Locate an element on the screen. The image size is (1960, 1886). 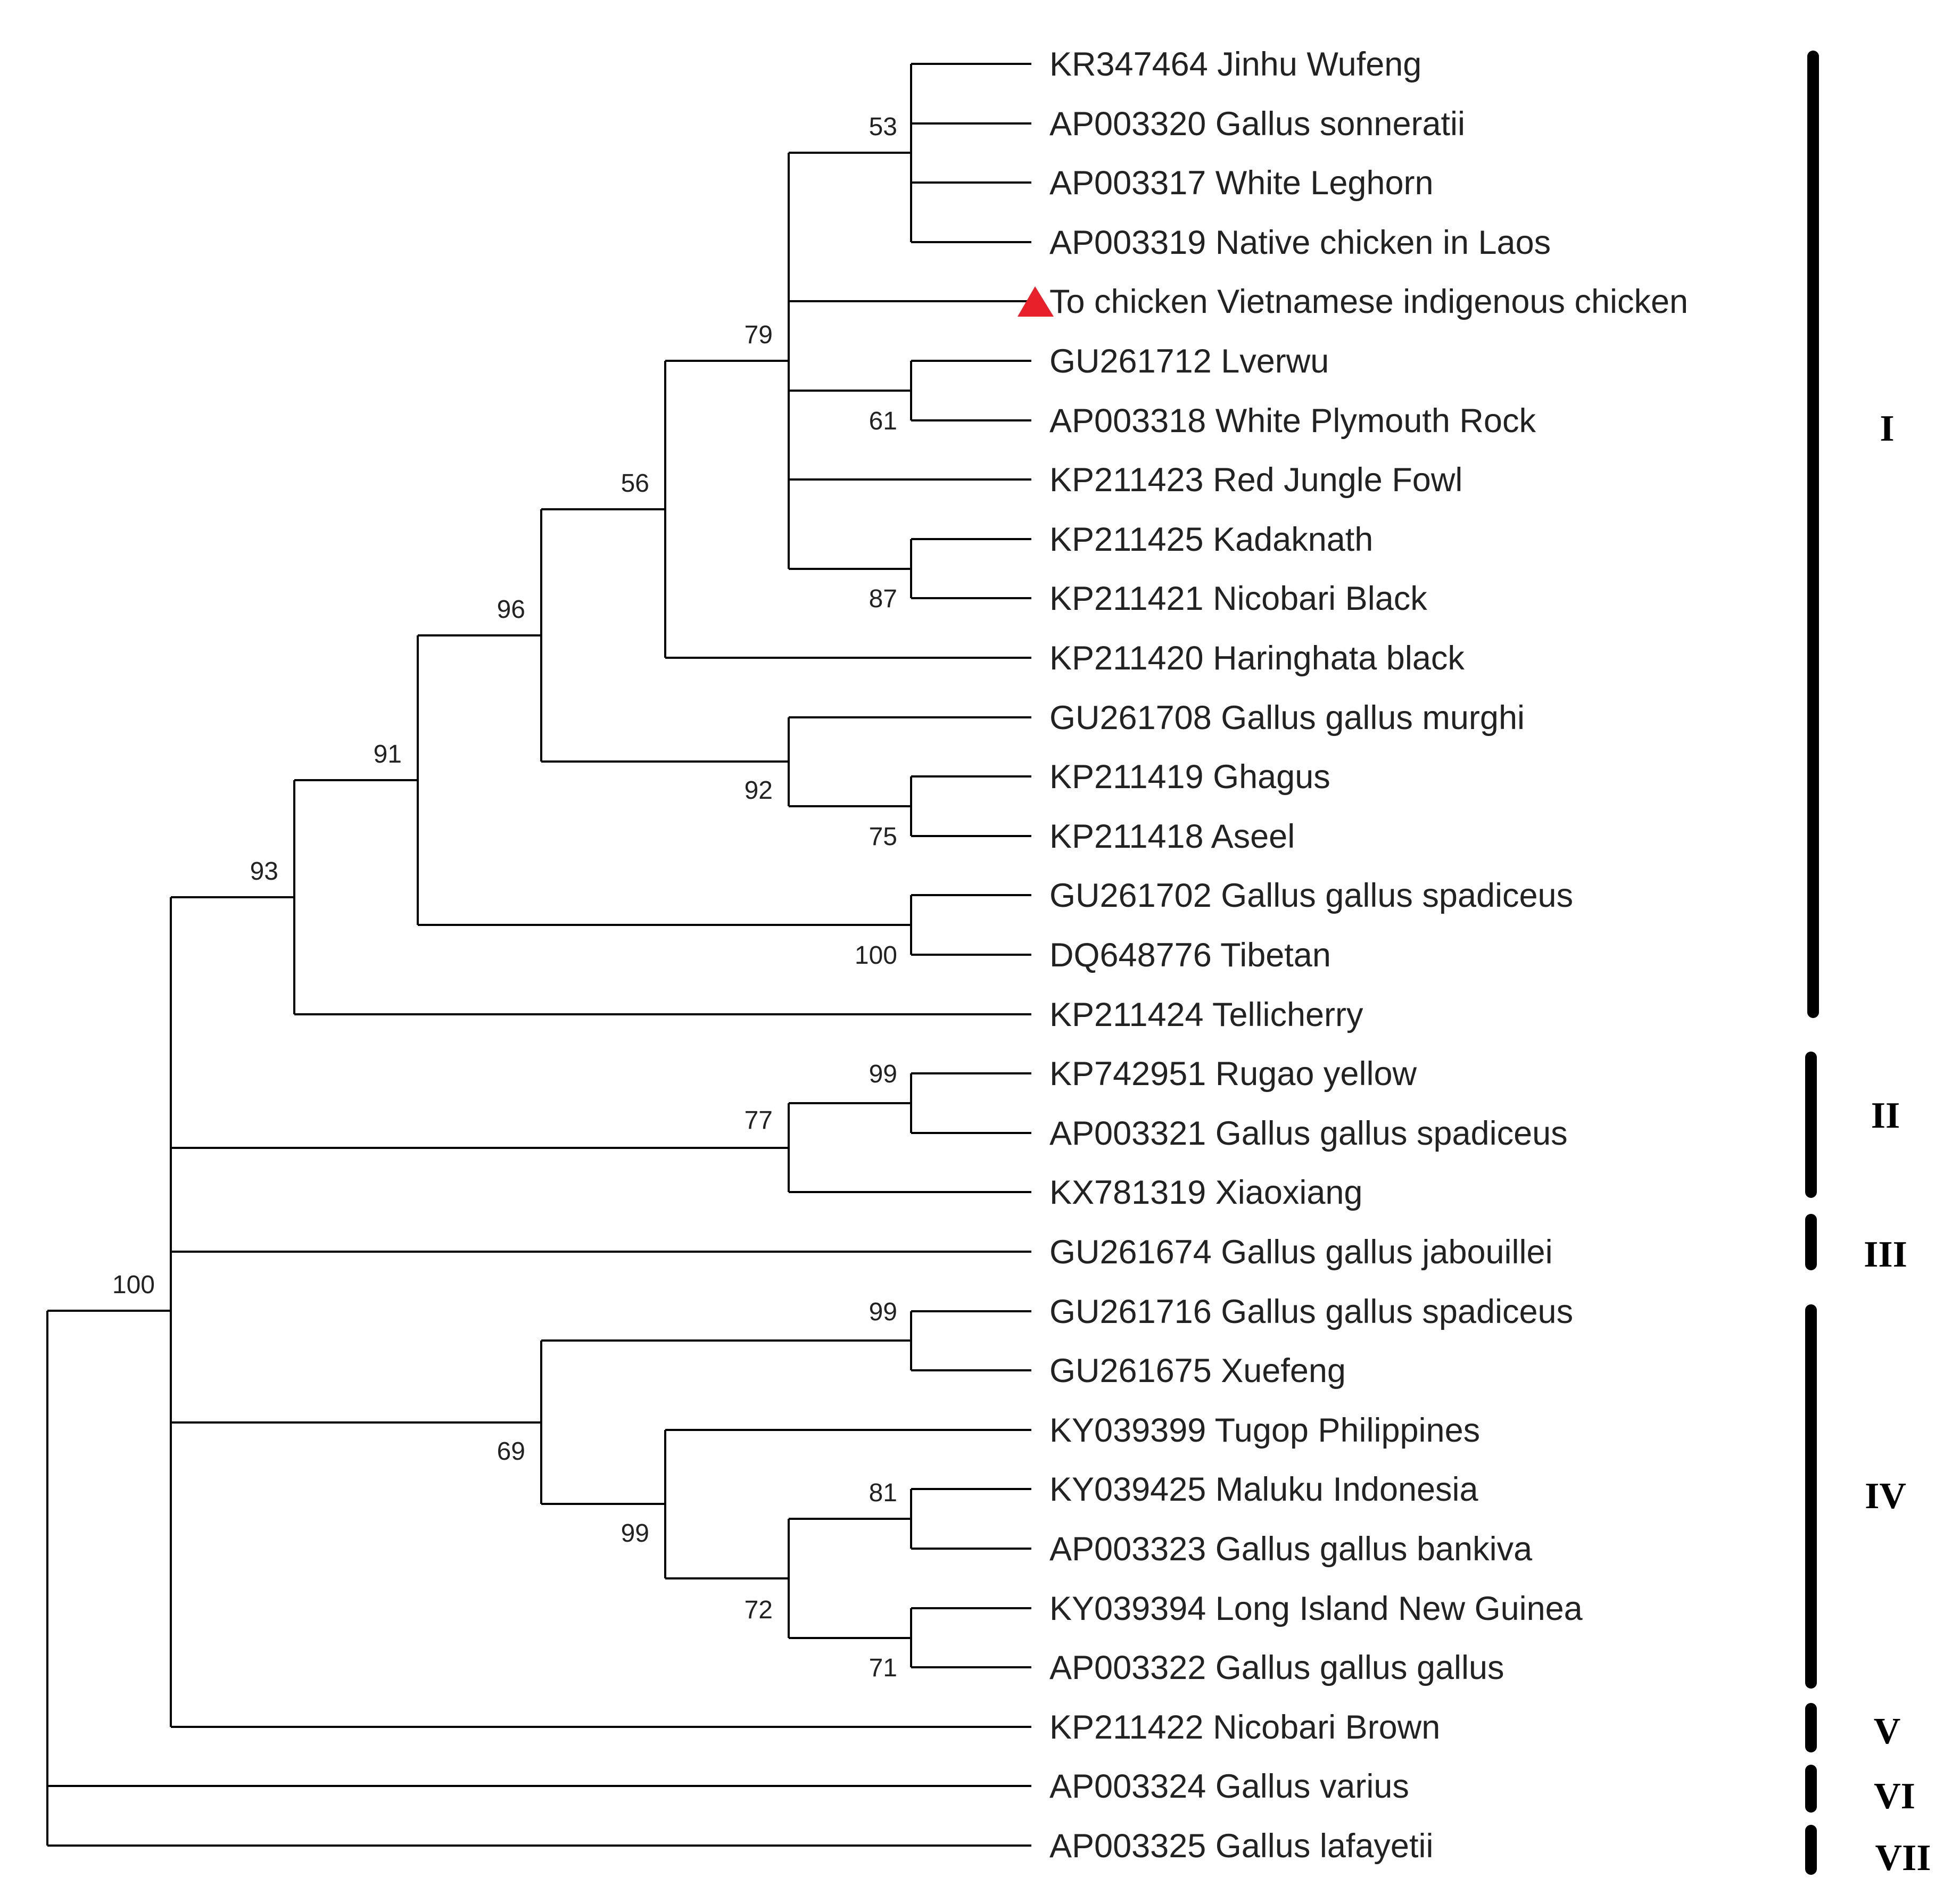
taxon-label: KR347464 Jinhu Wufeng is located at coordinates (1235, 64).